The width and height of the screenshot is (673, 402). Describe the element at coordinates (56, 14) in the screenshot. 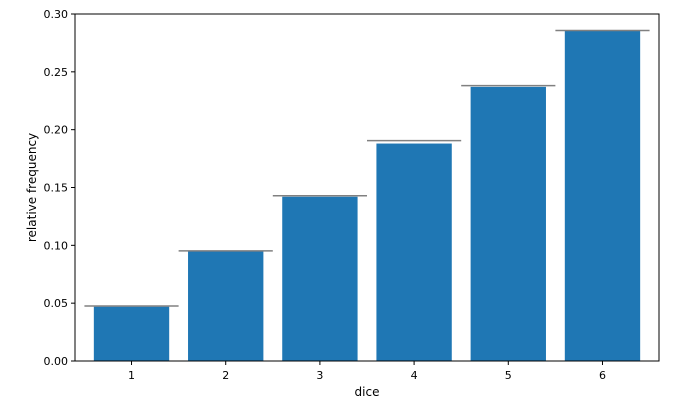

I see `y-tick-label: 0.30` at that location.